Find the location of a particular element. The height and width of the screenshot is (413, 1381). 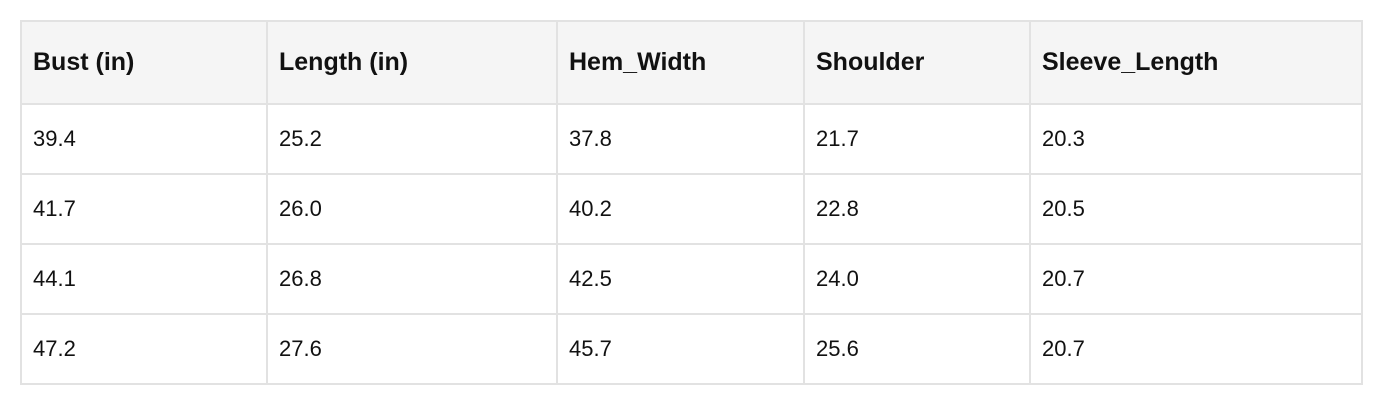

table-cell: 22.8 is located at coordinates (917, 209).